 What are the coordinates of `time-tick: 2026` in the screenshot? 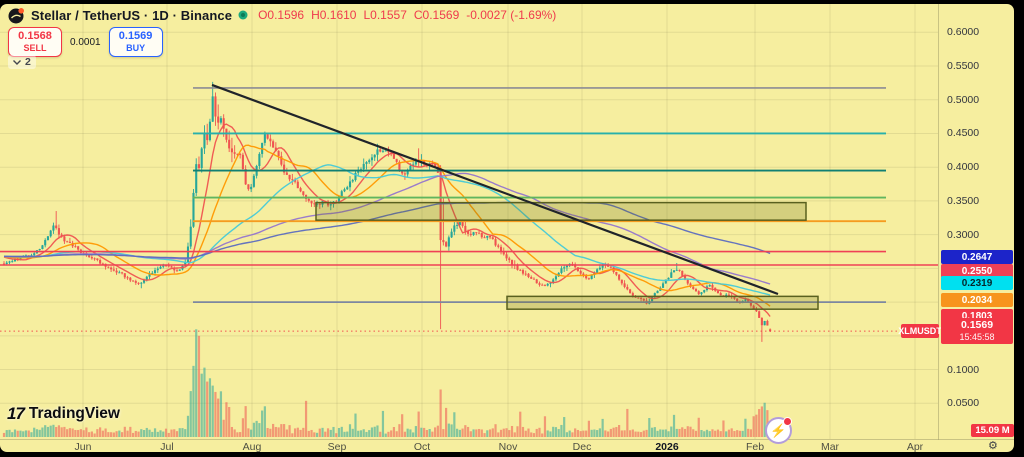 It's located at (667, 447).